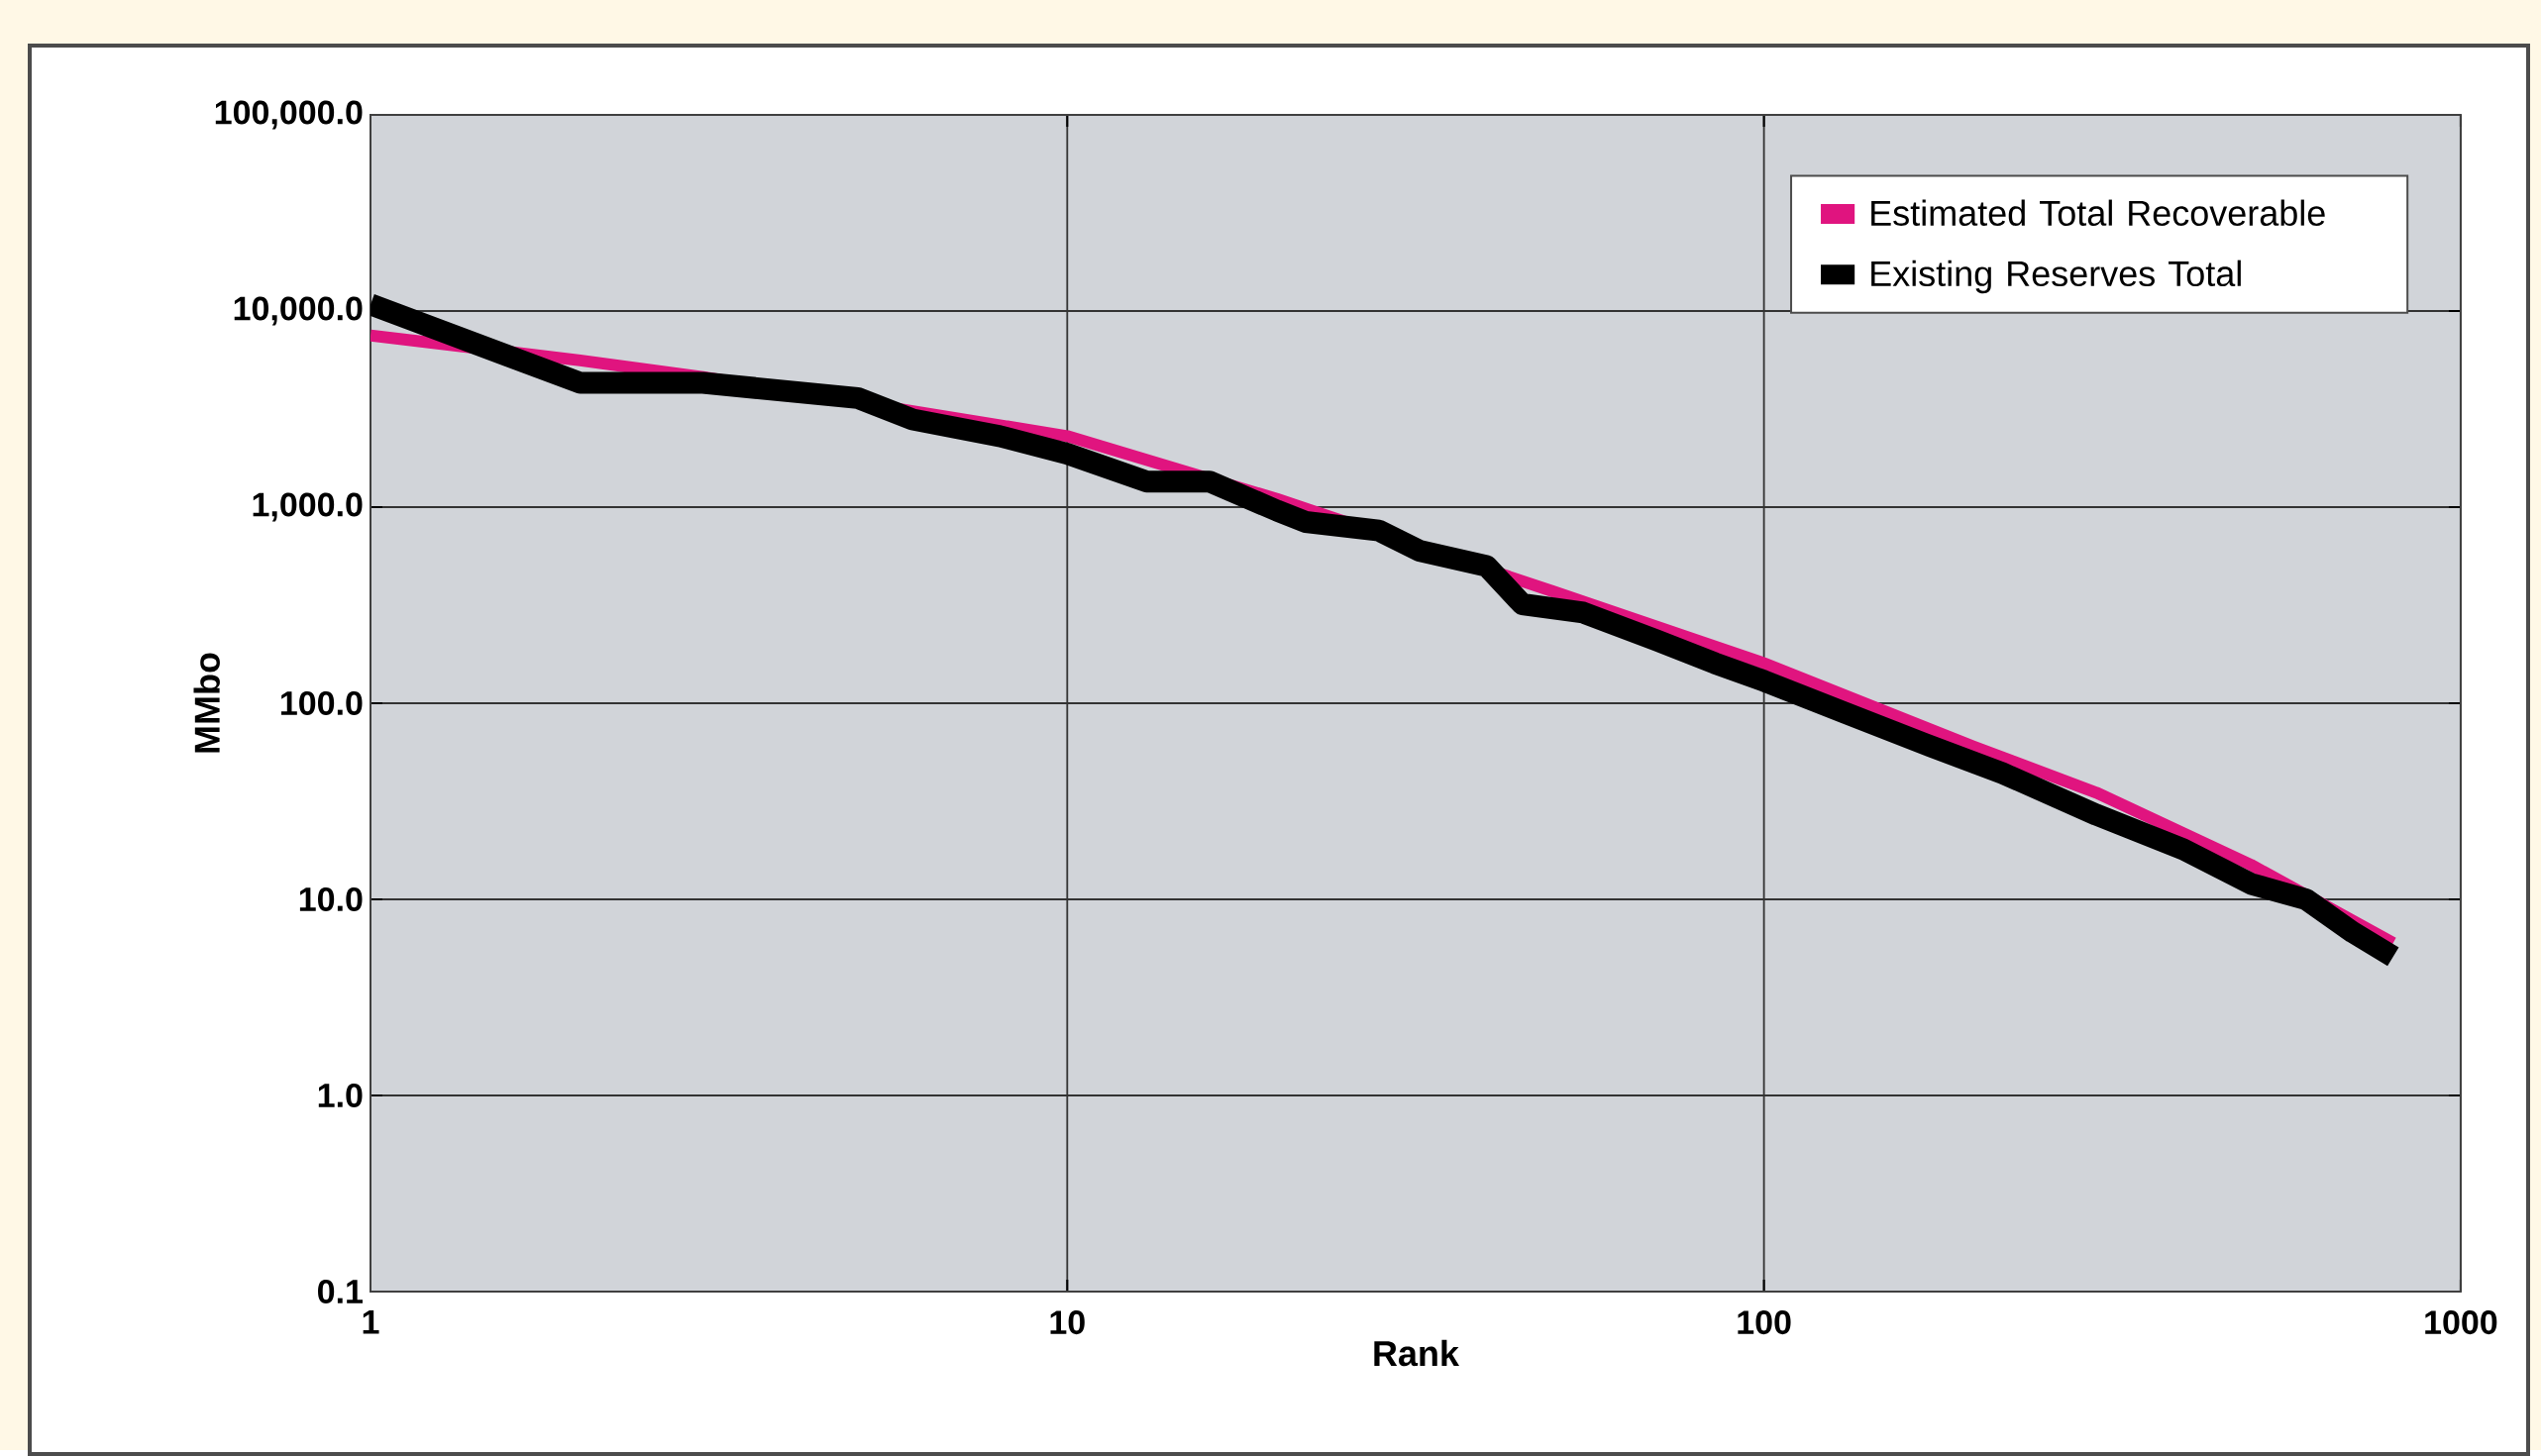  I want to click on y-tick-label: 100.0, so click(322, 703).